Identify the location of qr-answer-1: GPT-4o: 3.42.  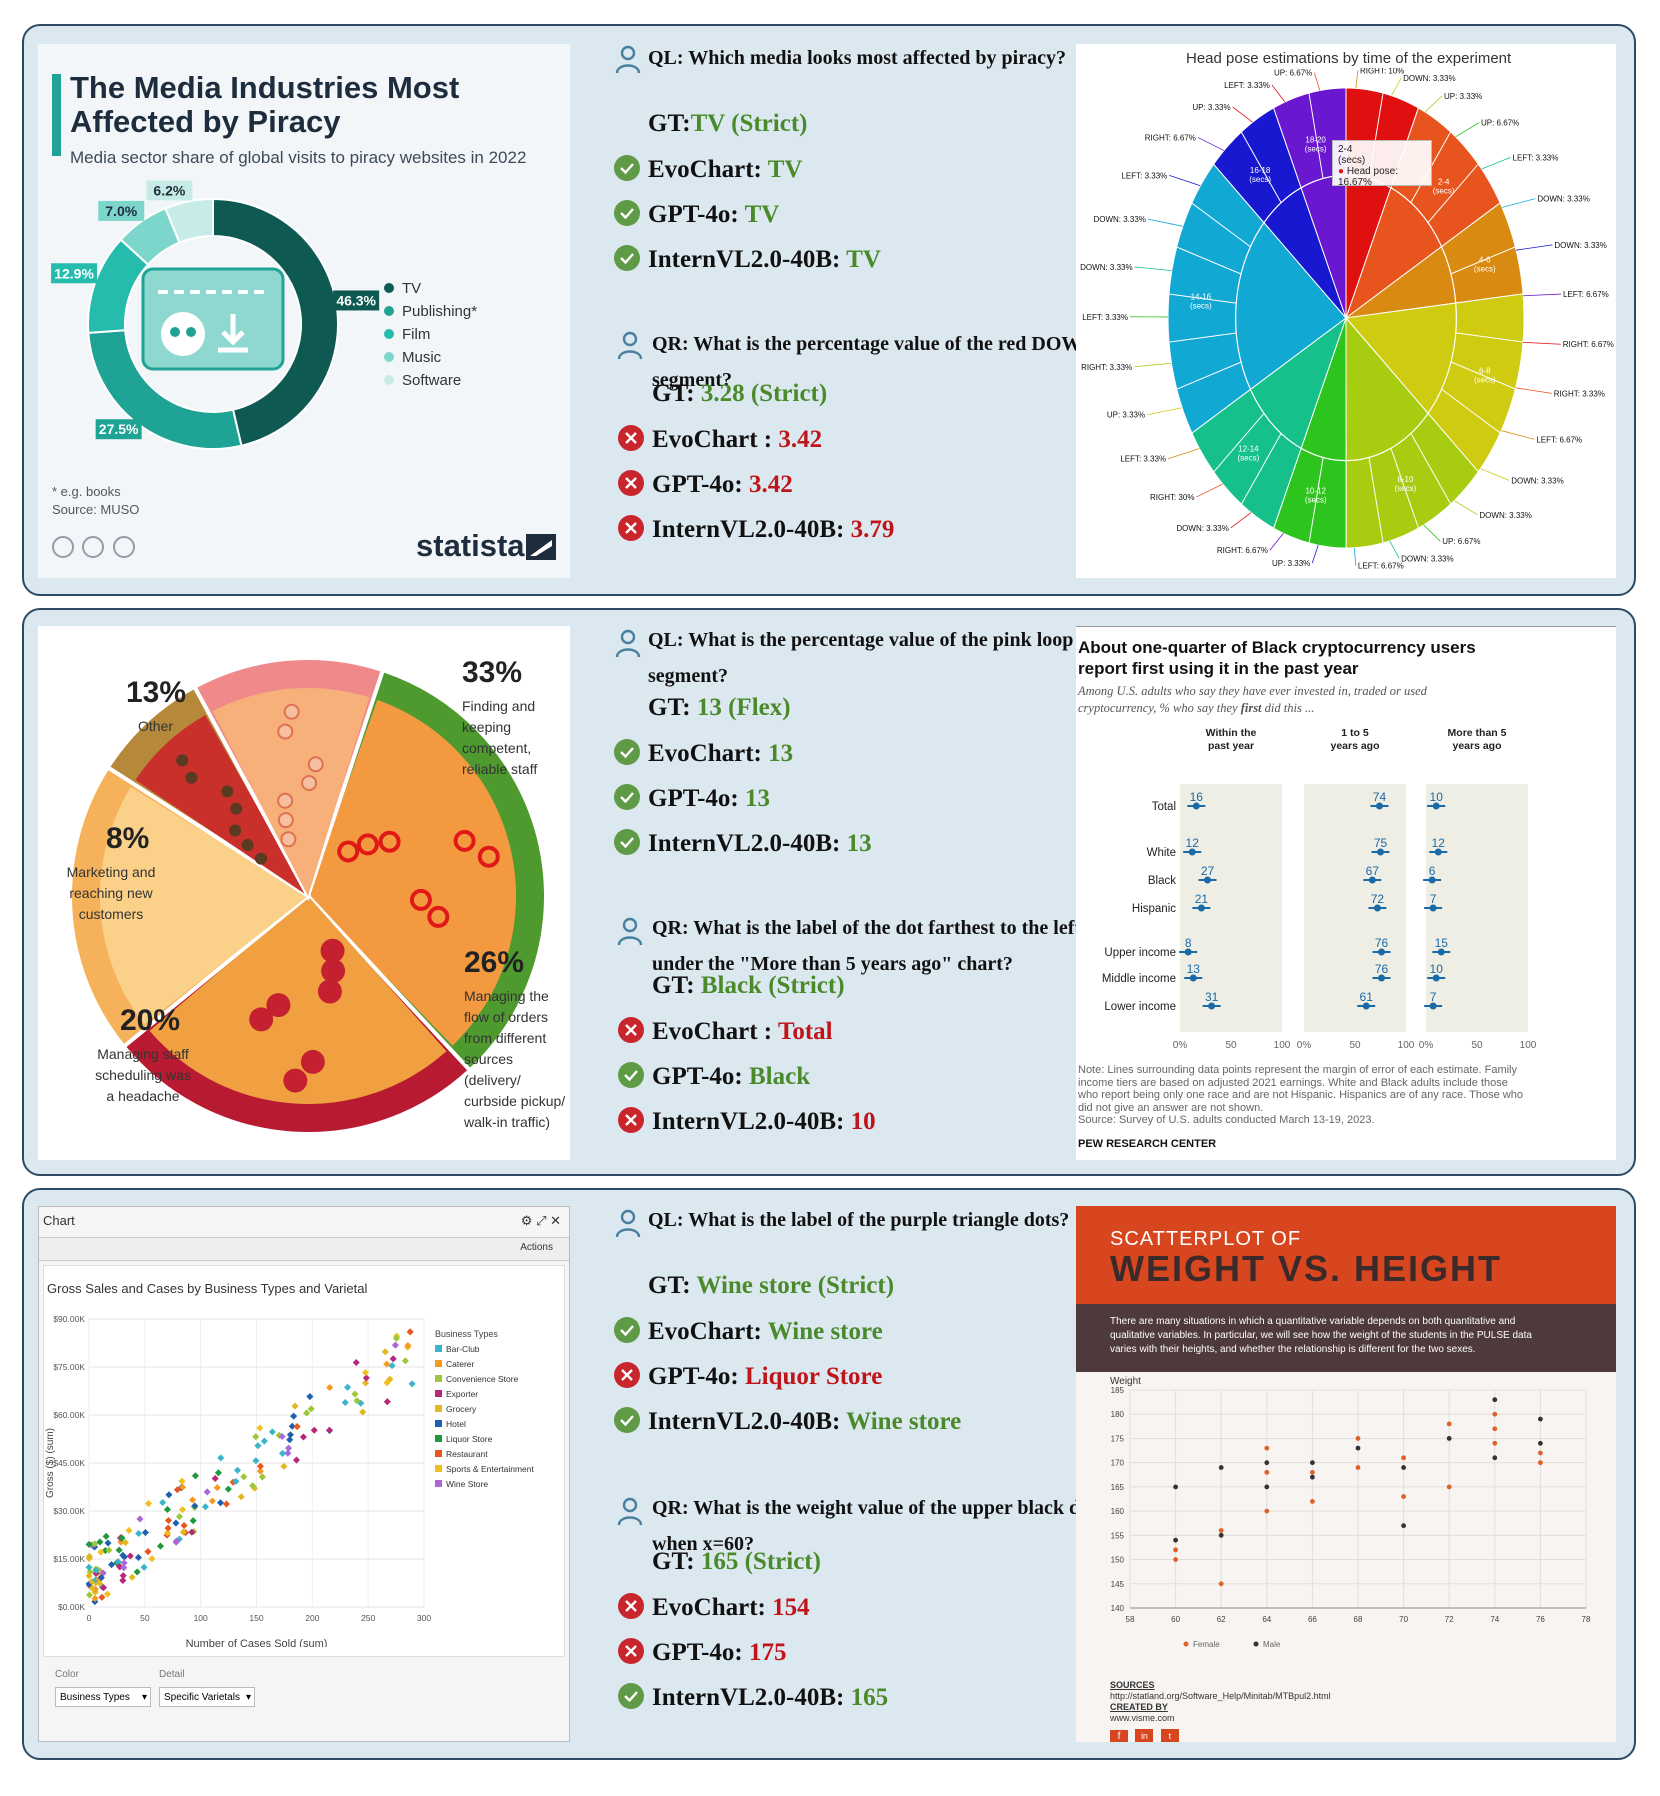
(705, 484).